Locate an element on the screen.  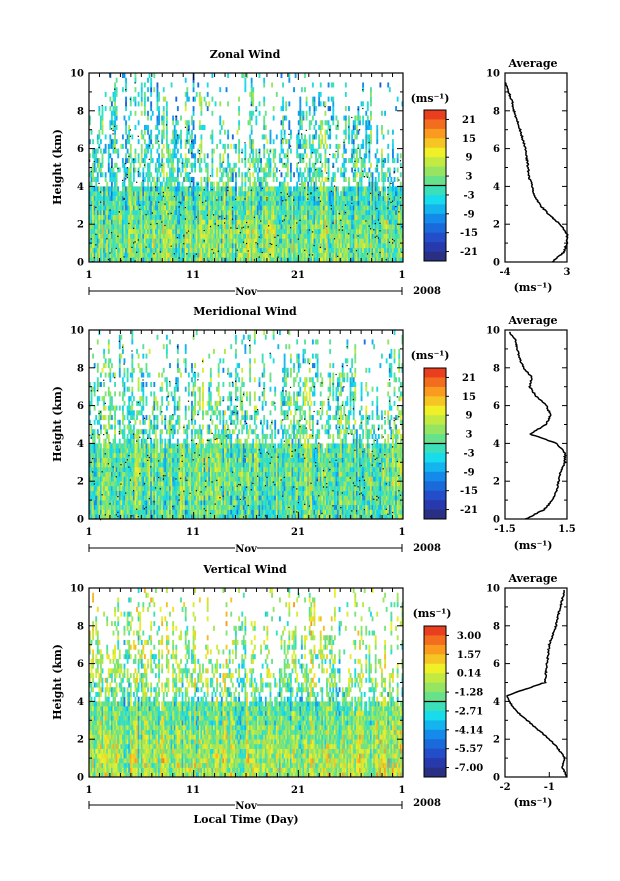
y-axis-label: Height (km) is located at coordinates (57, 167).